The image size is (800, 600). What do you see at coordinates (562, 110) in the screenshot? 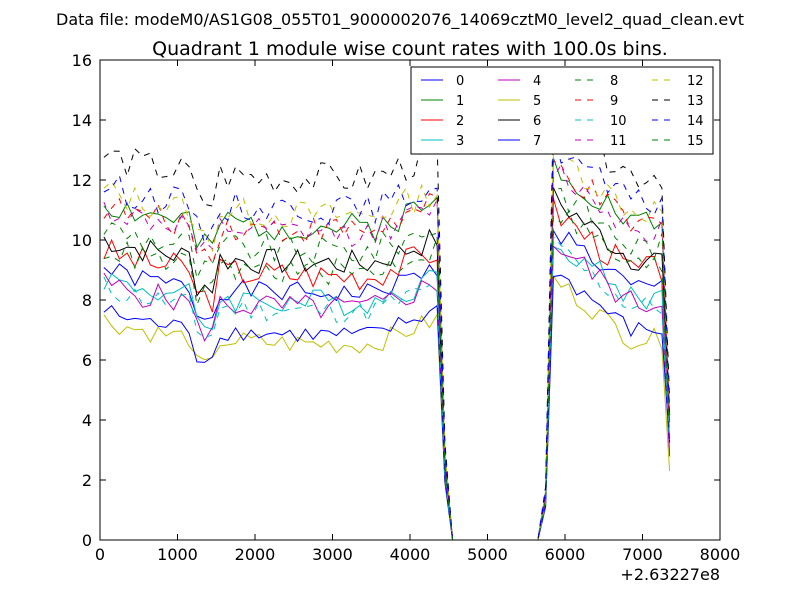
I see `legend-frame` at bounding box center [562, 110].